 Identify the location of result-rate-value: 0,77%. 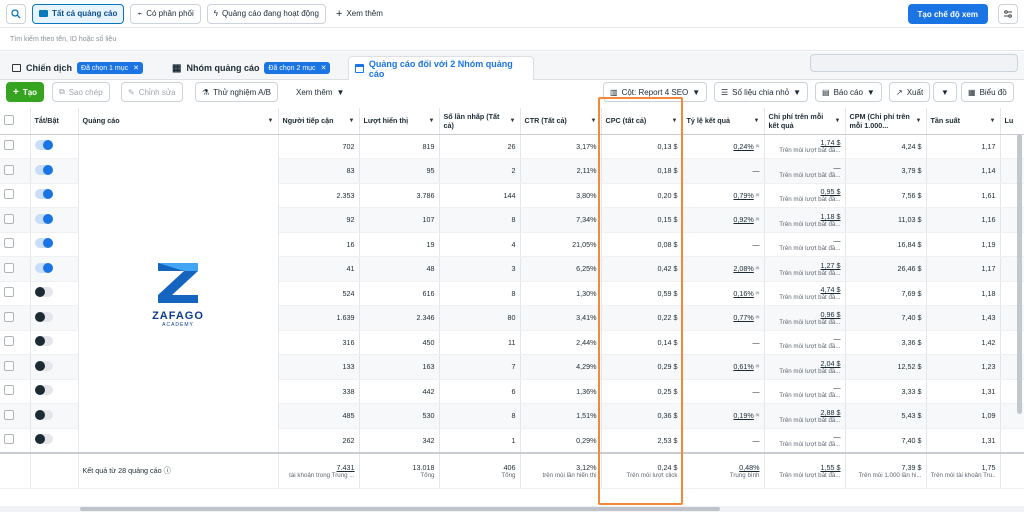
(743, 318).